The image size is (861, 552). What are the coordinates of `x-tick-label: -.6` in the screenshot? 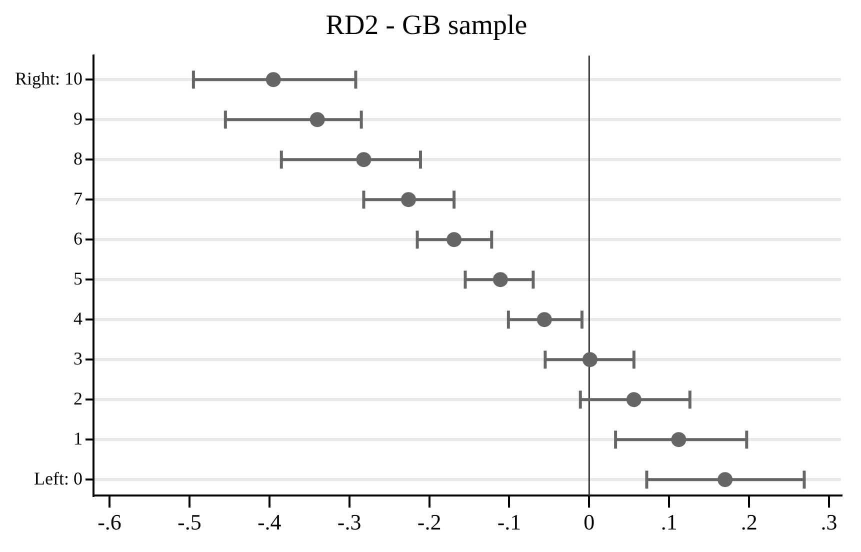 It's located at (110, 522).